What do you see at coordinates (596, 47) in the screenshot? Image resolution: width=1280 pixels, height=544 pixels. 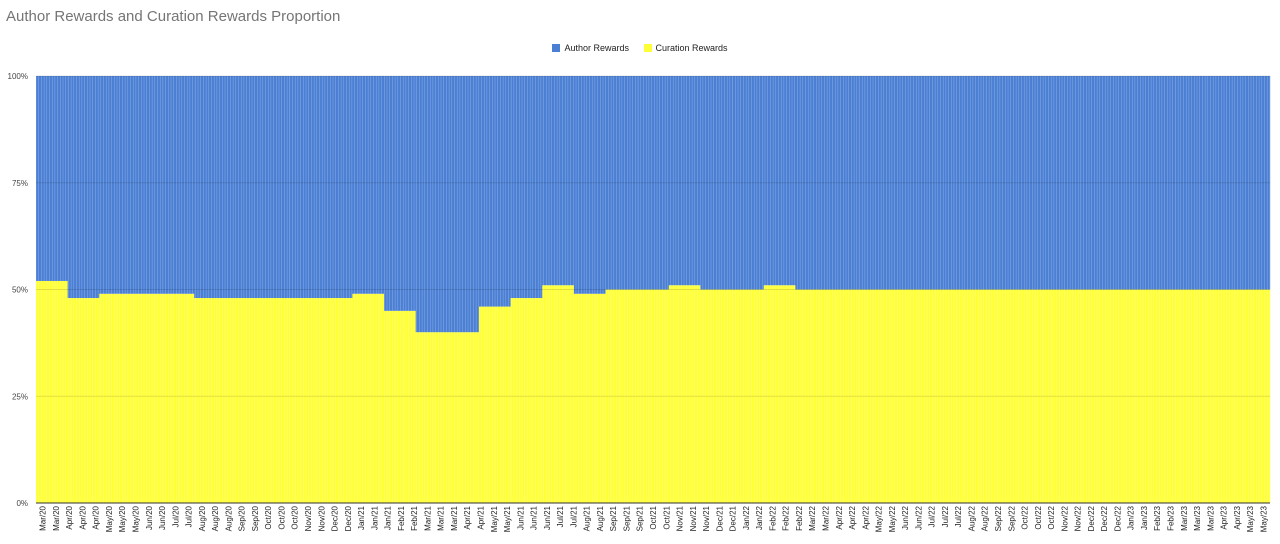 I see `legend-label-author: Author Rewards` at bounding box center [596, 47].